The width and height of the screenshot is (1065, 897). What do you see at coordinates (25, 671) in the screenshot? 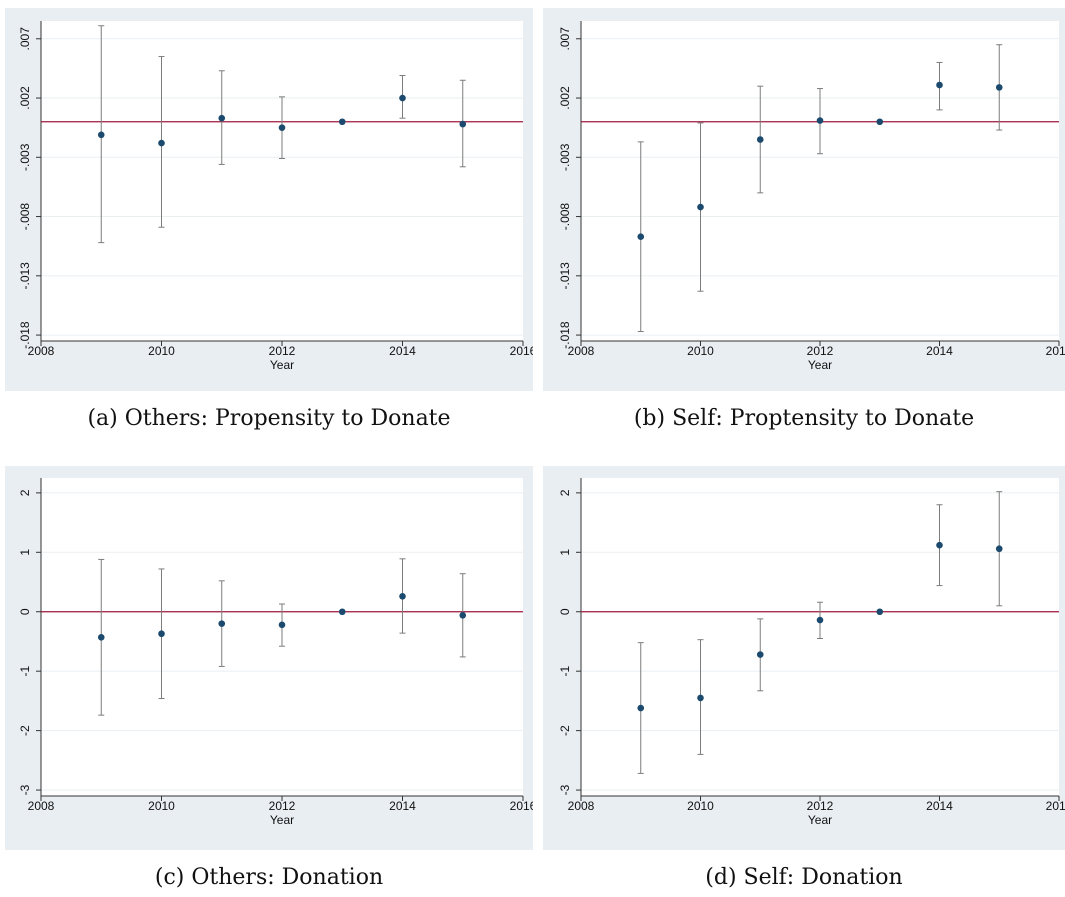
I see `y-tick-label-c-2: -1` at bounding box center [25, 671].